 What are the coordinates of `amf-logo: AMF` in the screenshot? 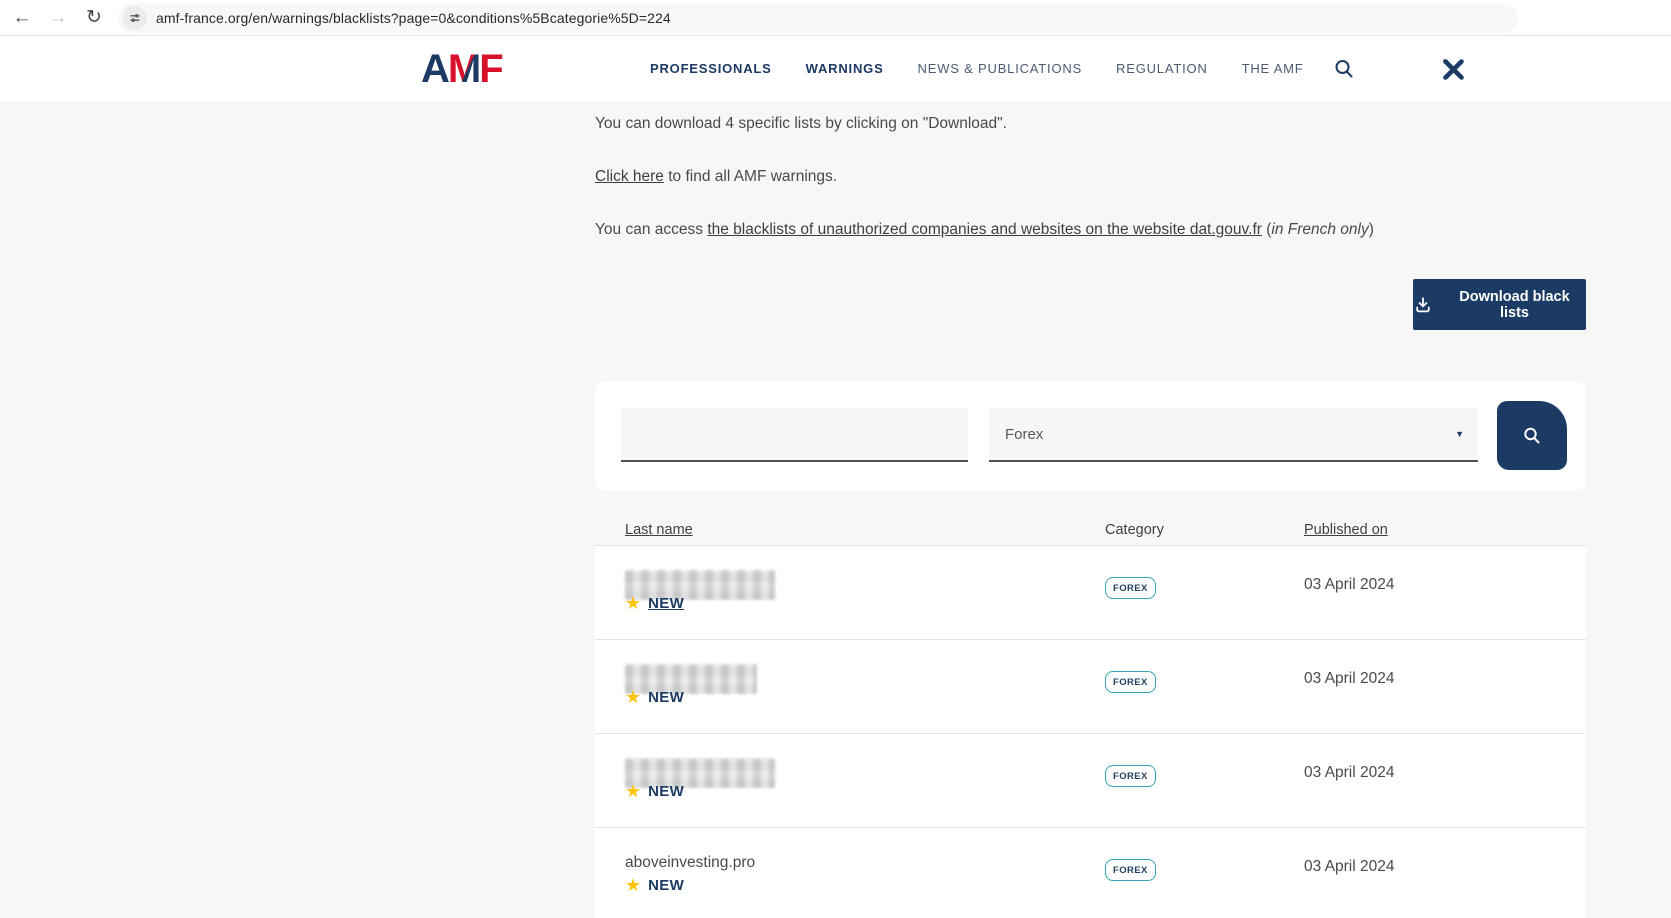 It's located at (462, 69).